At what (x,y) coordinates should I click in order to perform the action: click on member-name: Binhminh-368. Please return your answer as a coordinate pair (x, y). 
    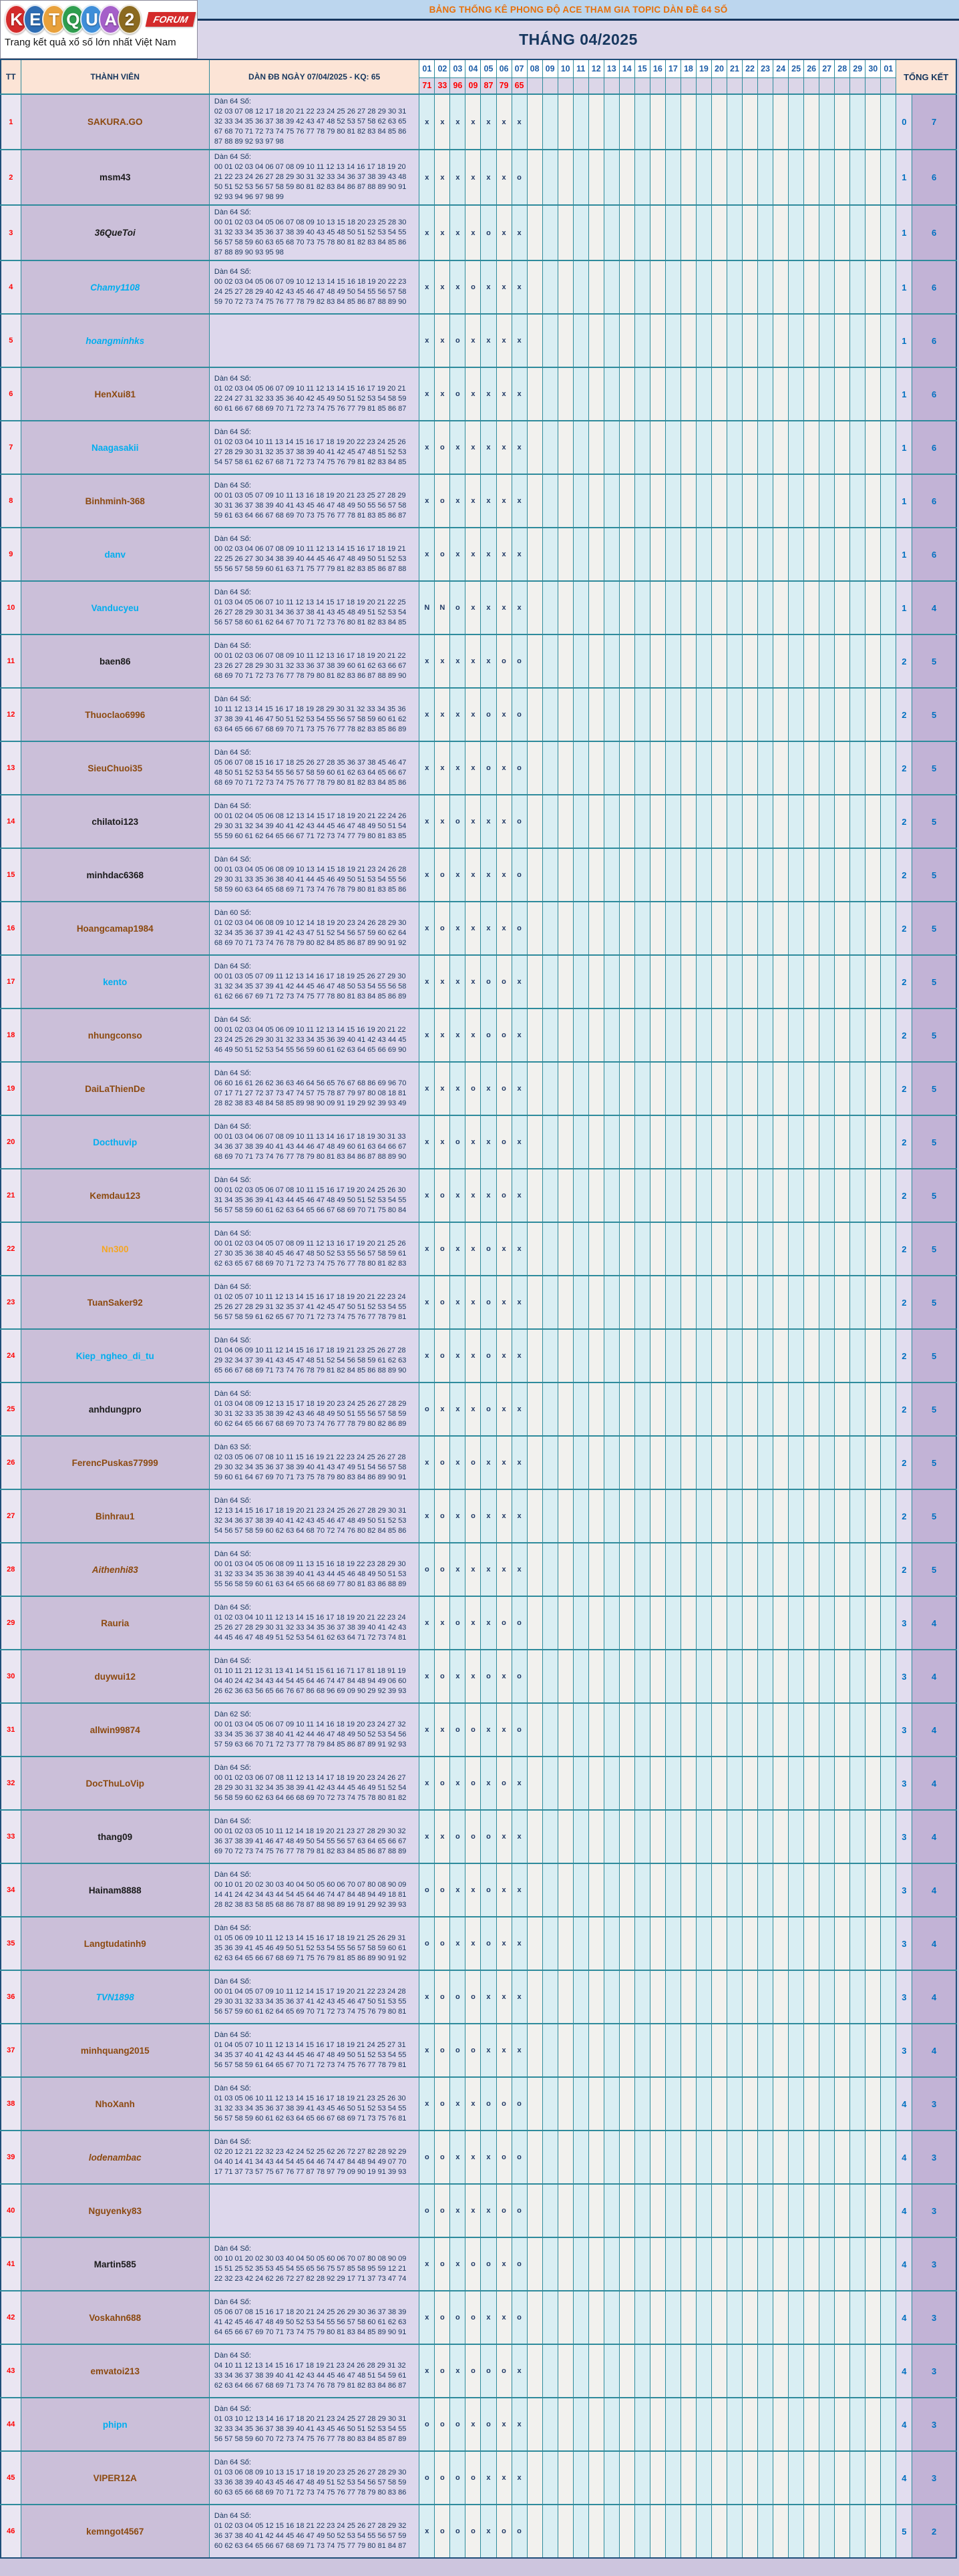
    Looking at the image, I should click on (115, 501).